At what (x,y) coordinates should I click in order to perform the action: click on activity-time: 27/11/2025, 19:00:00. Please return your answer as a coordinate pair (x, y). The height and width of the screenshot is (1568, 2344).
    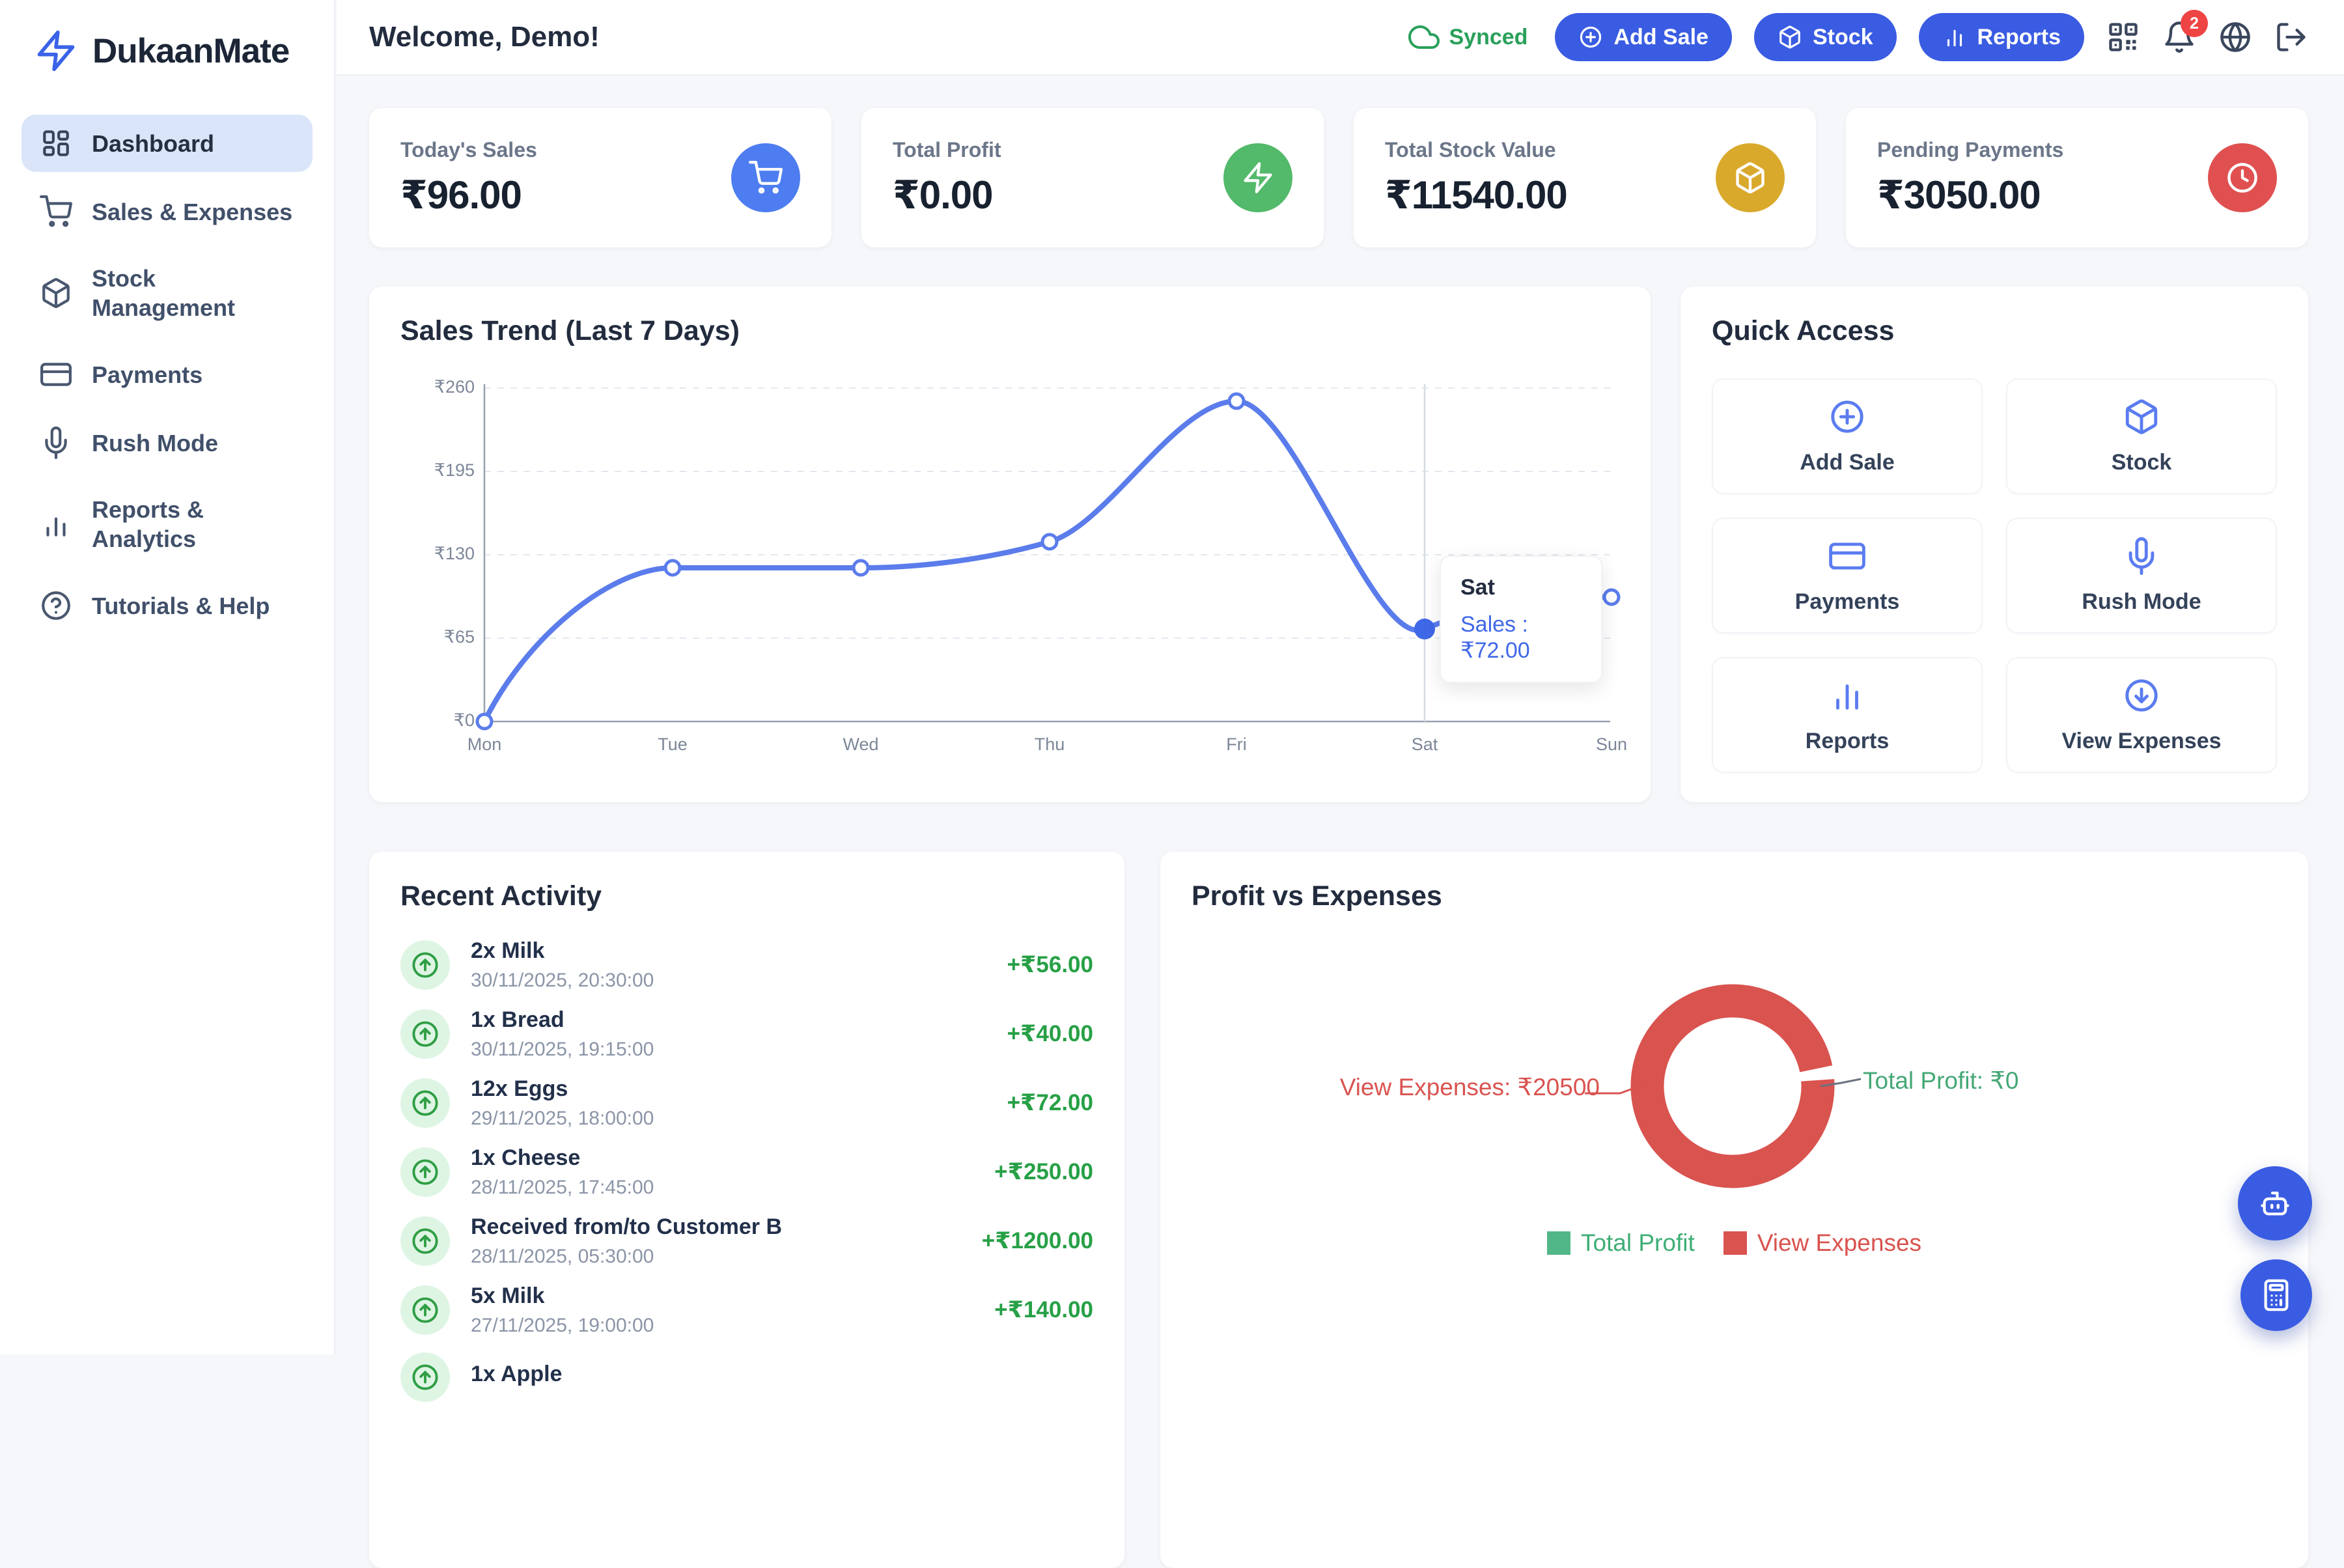
    Looking at the image, I should click on (562, 1326).